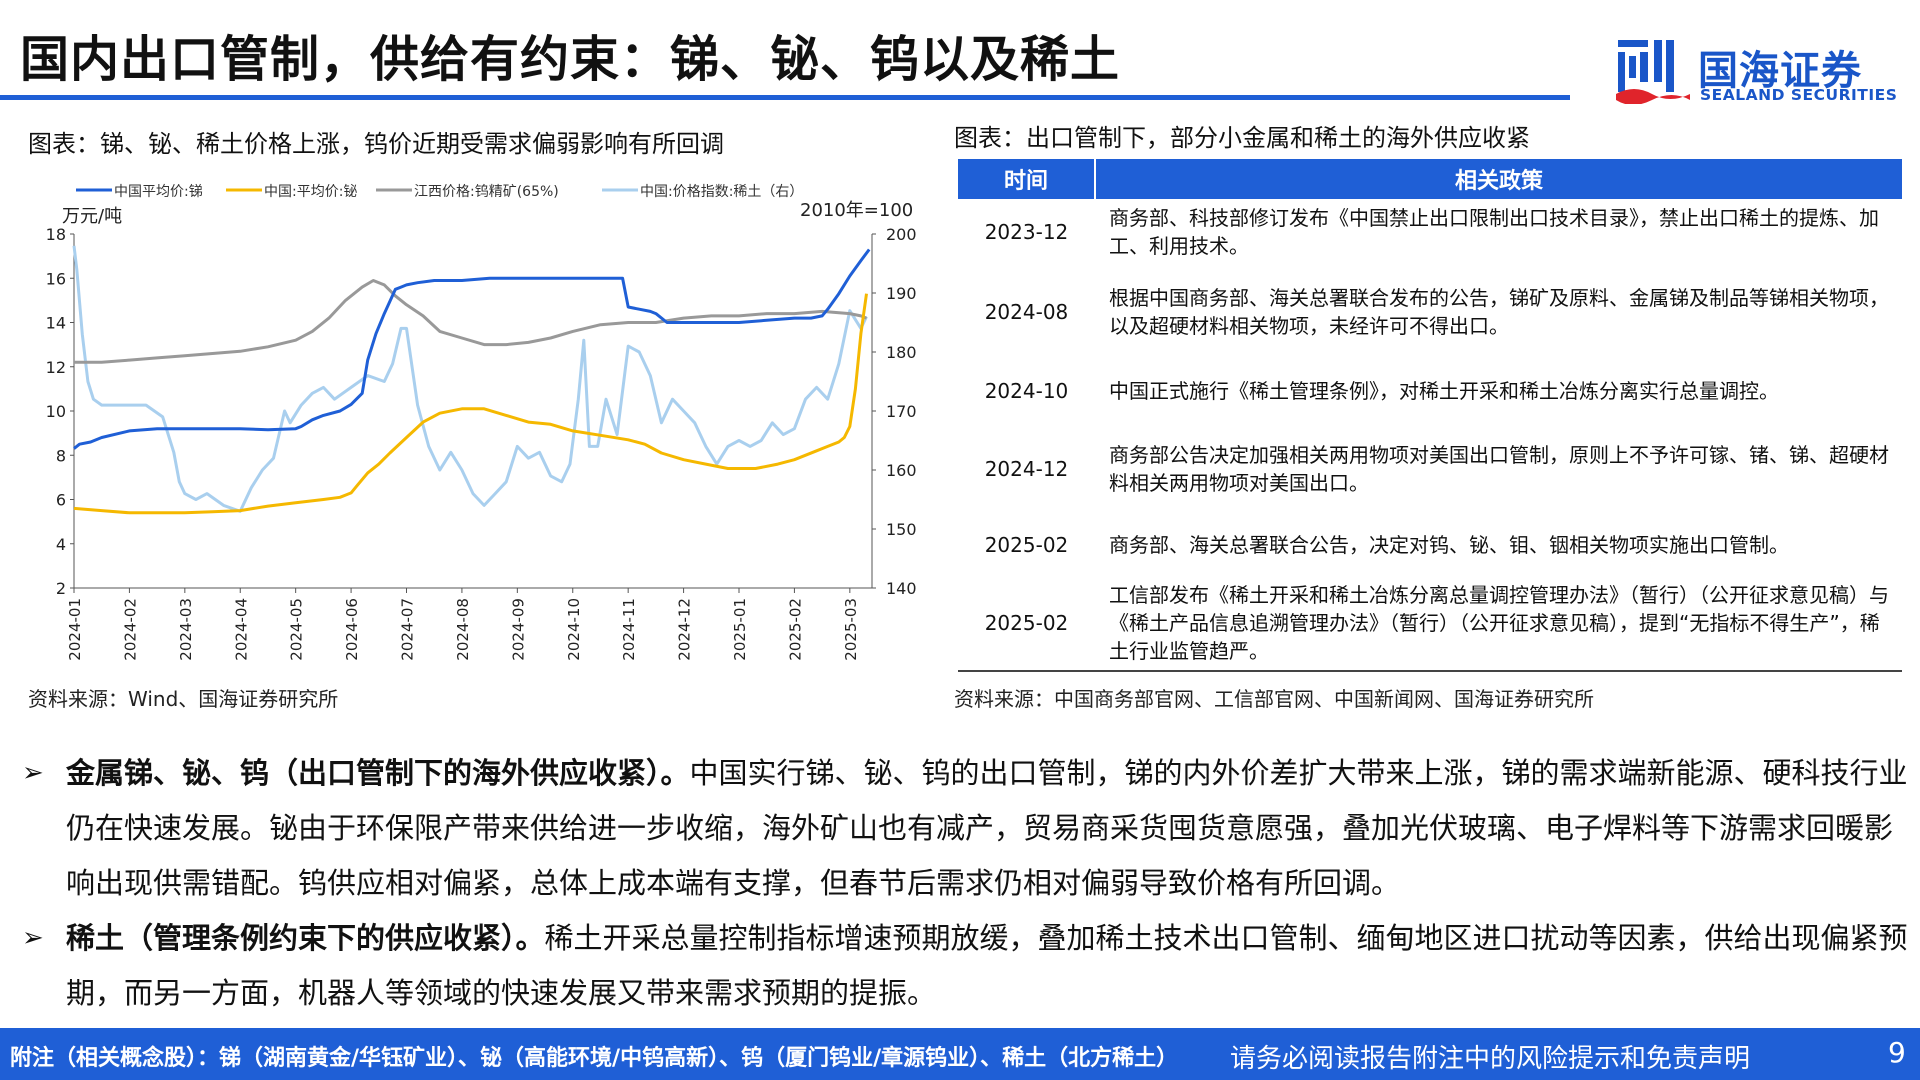  I want to click on y-tick-label: 12, so click(56, 367).